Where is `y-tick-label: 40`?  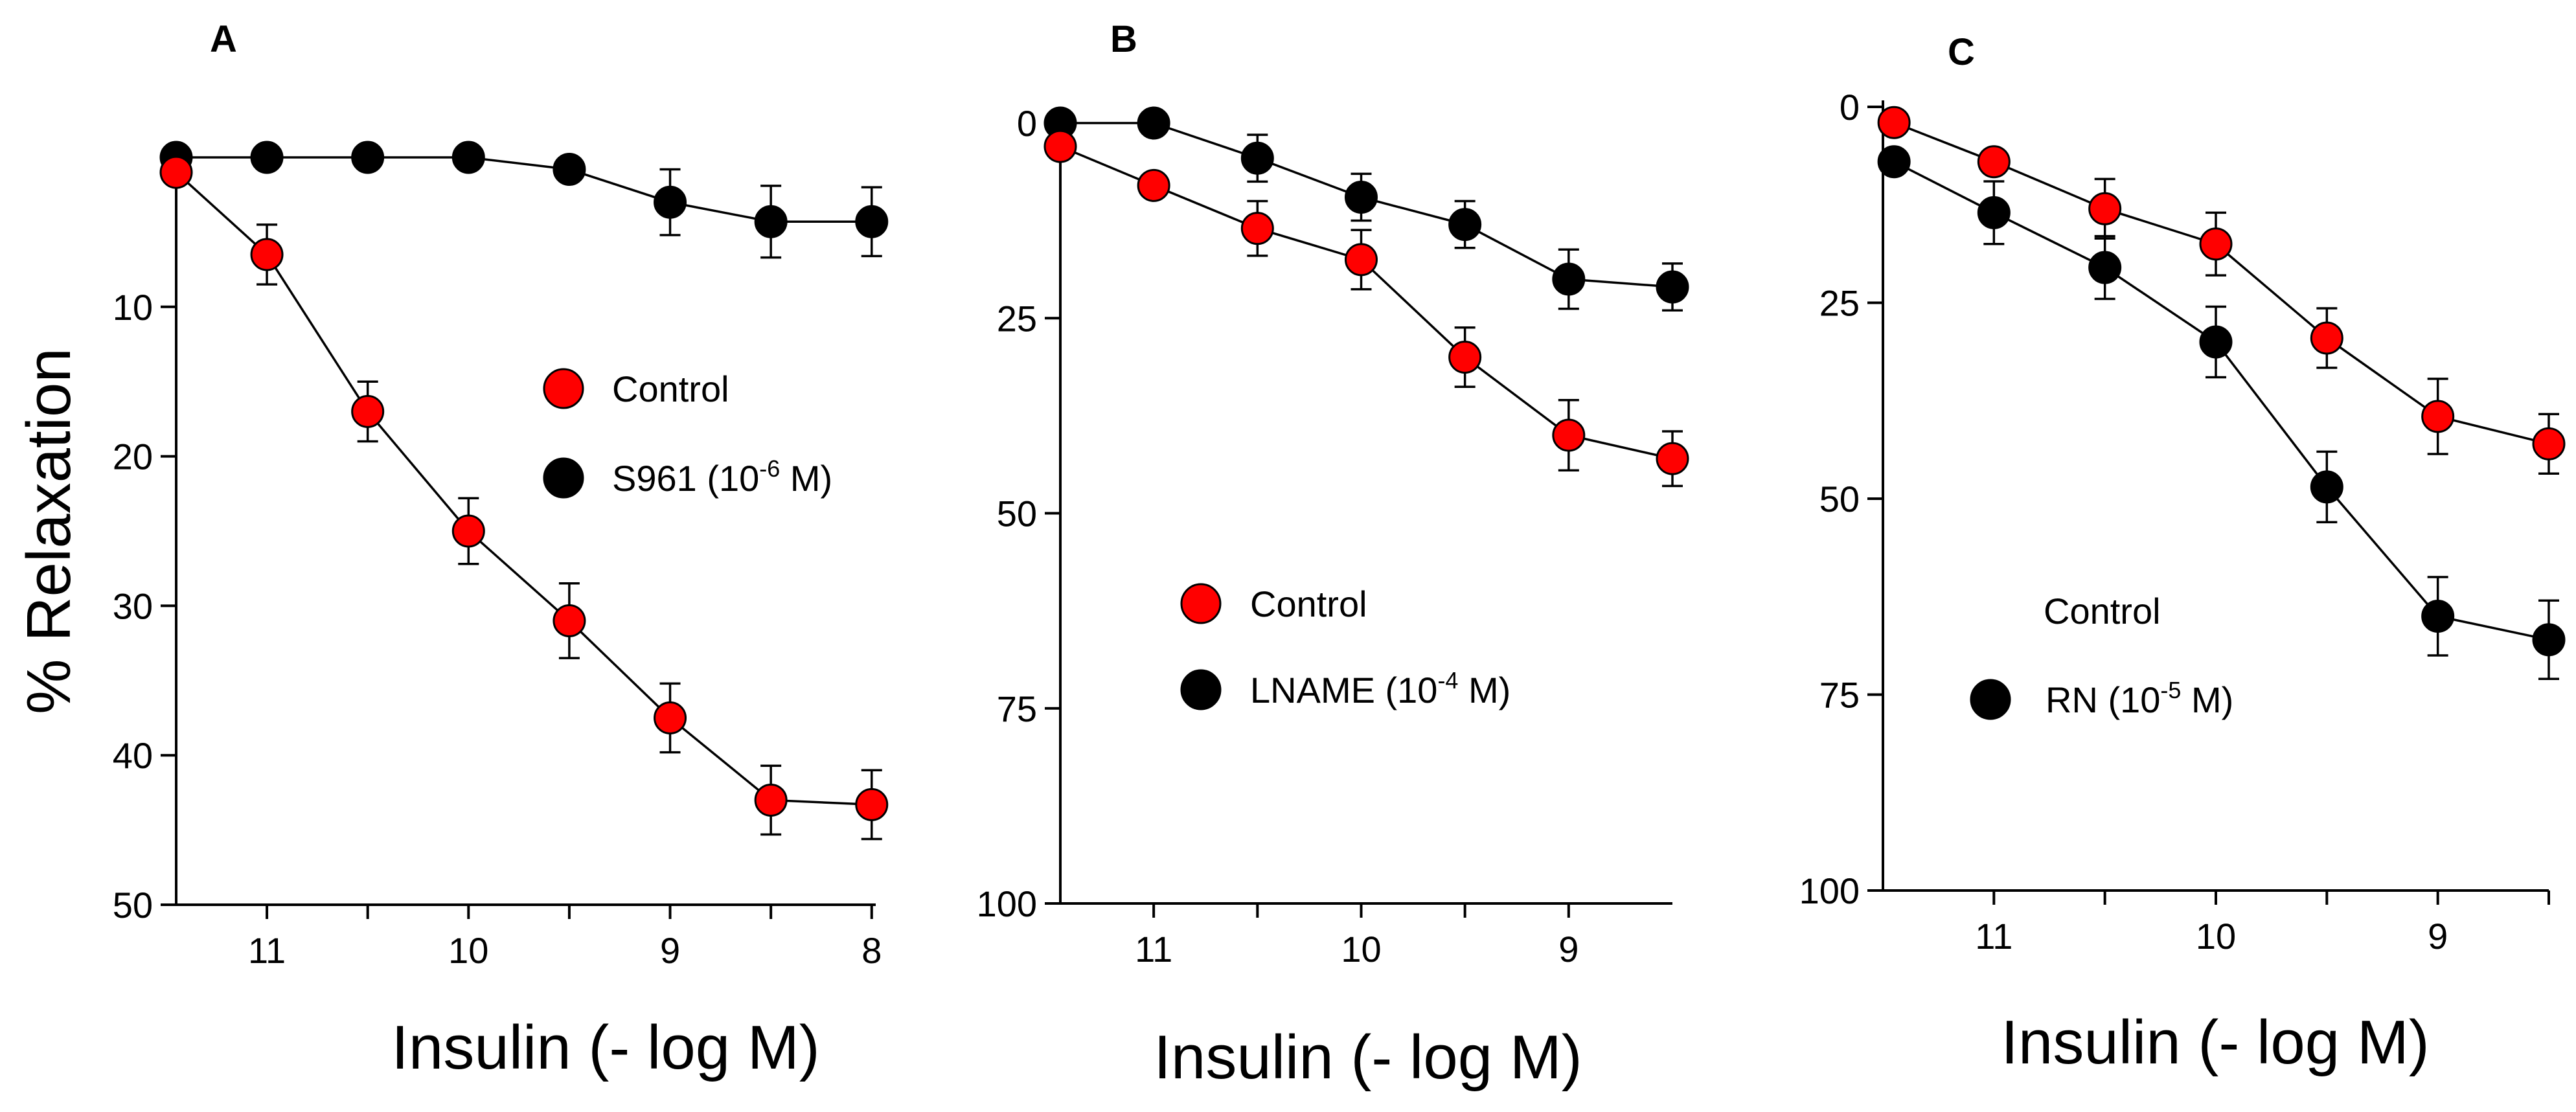 y-tick-label: 40 is located at coordinates (133, 755).